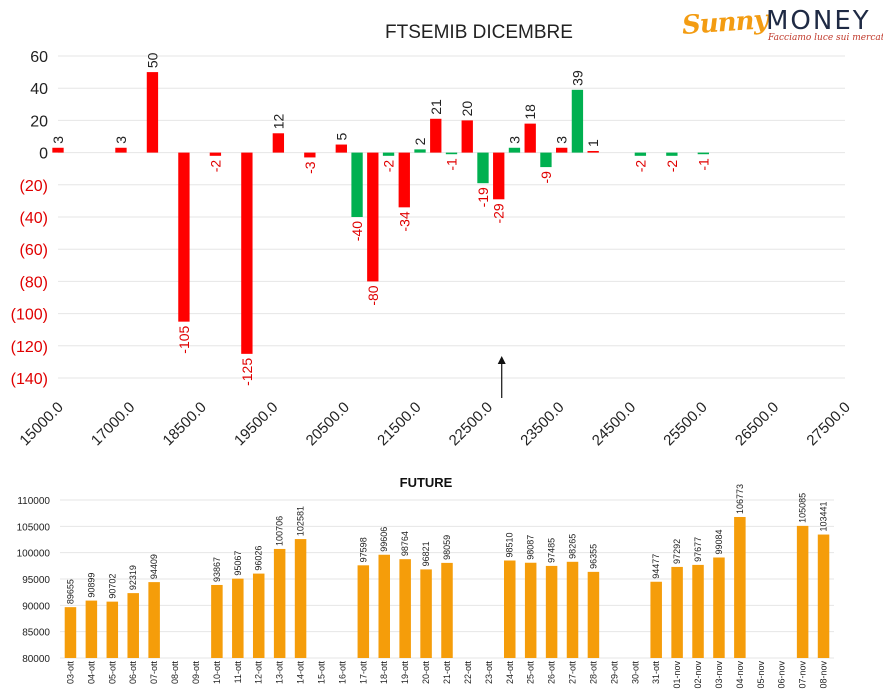  Describe the element at coordinates (531, 547) in the screenshot. I see `data-label: 98087` at that location.